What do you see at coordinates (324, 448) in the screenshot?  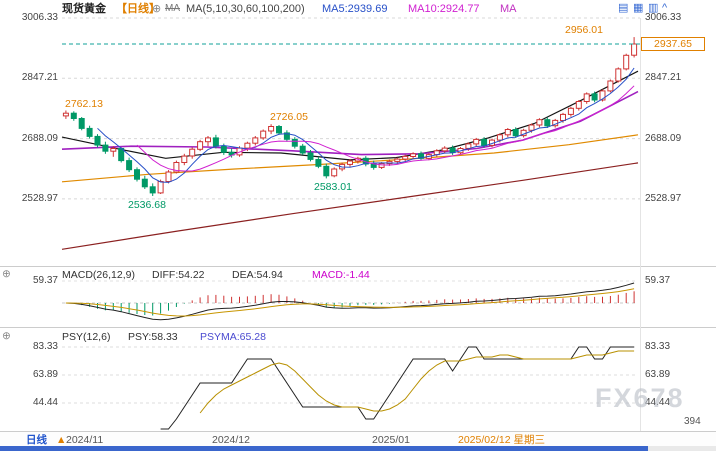 I see `horizontal-scrollbar-thumb` at bounding box center [324, 448].